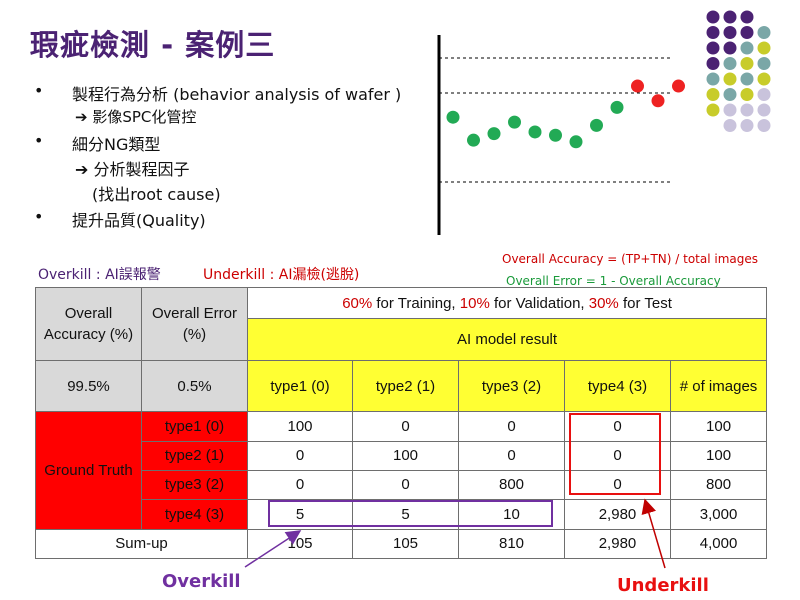 This screenshot has width=800, height=600. Describe the element at coordinates (617, 514) in the screenshot. I see `table-cell: 2,980` at that location.